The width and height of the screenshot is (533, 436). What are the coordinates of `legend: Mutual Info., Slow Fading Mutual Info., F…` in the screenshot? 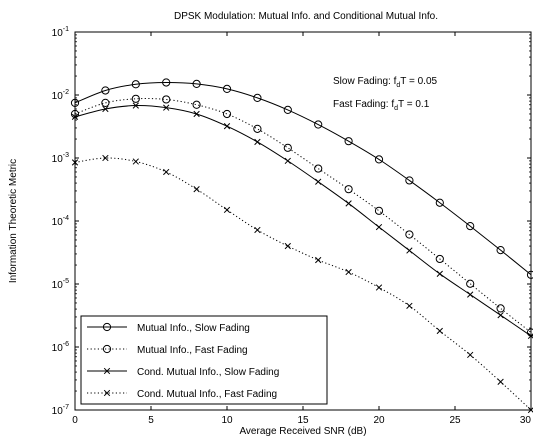 It's located at (204, 360).